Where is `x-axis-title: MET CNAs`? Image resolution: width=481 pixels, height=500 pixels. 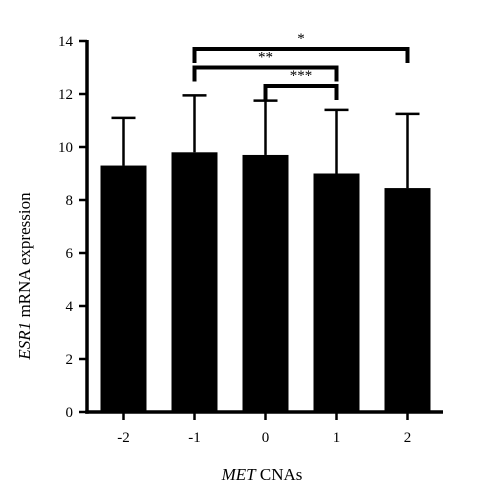 x-axis-title: MET CNAs is located at coordinates (262, 474).